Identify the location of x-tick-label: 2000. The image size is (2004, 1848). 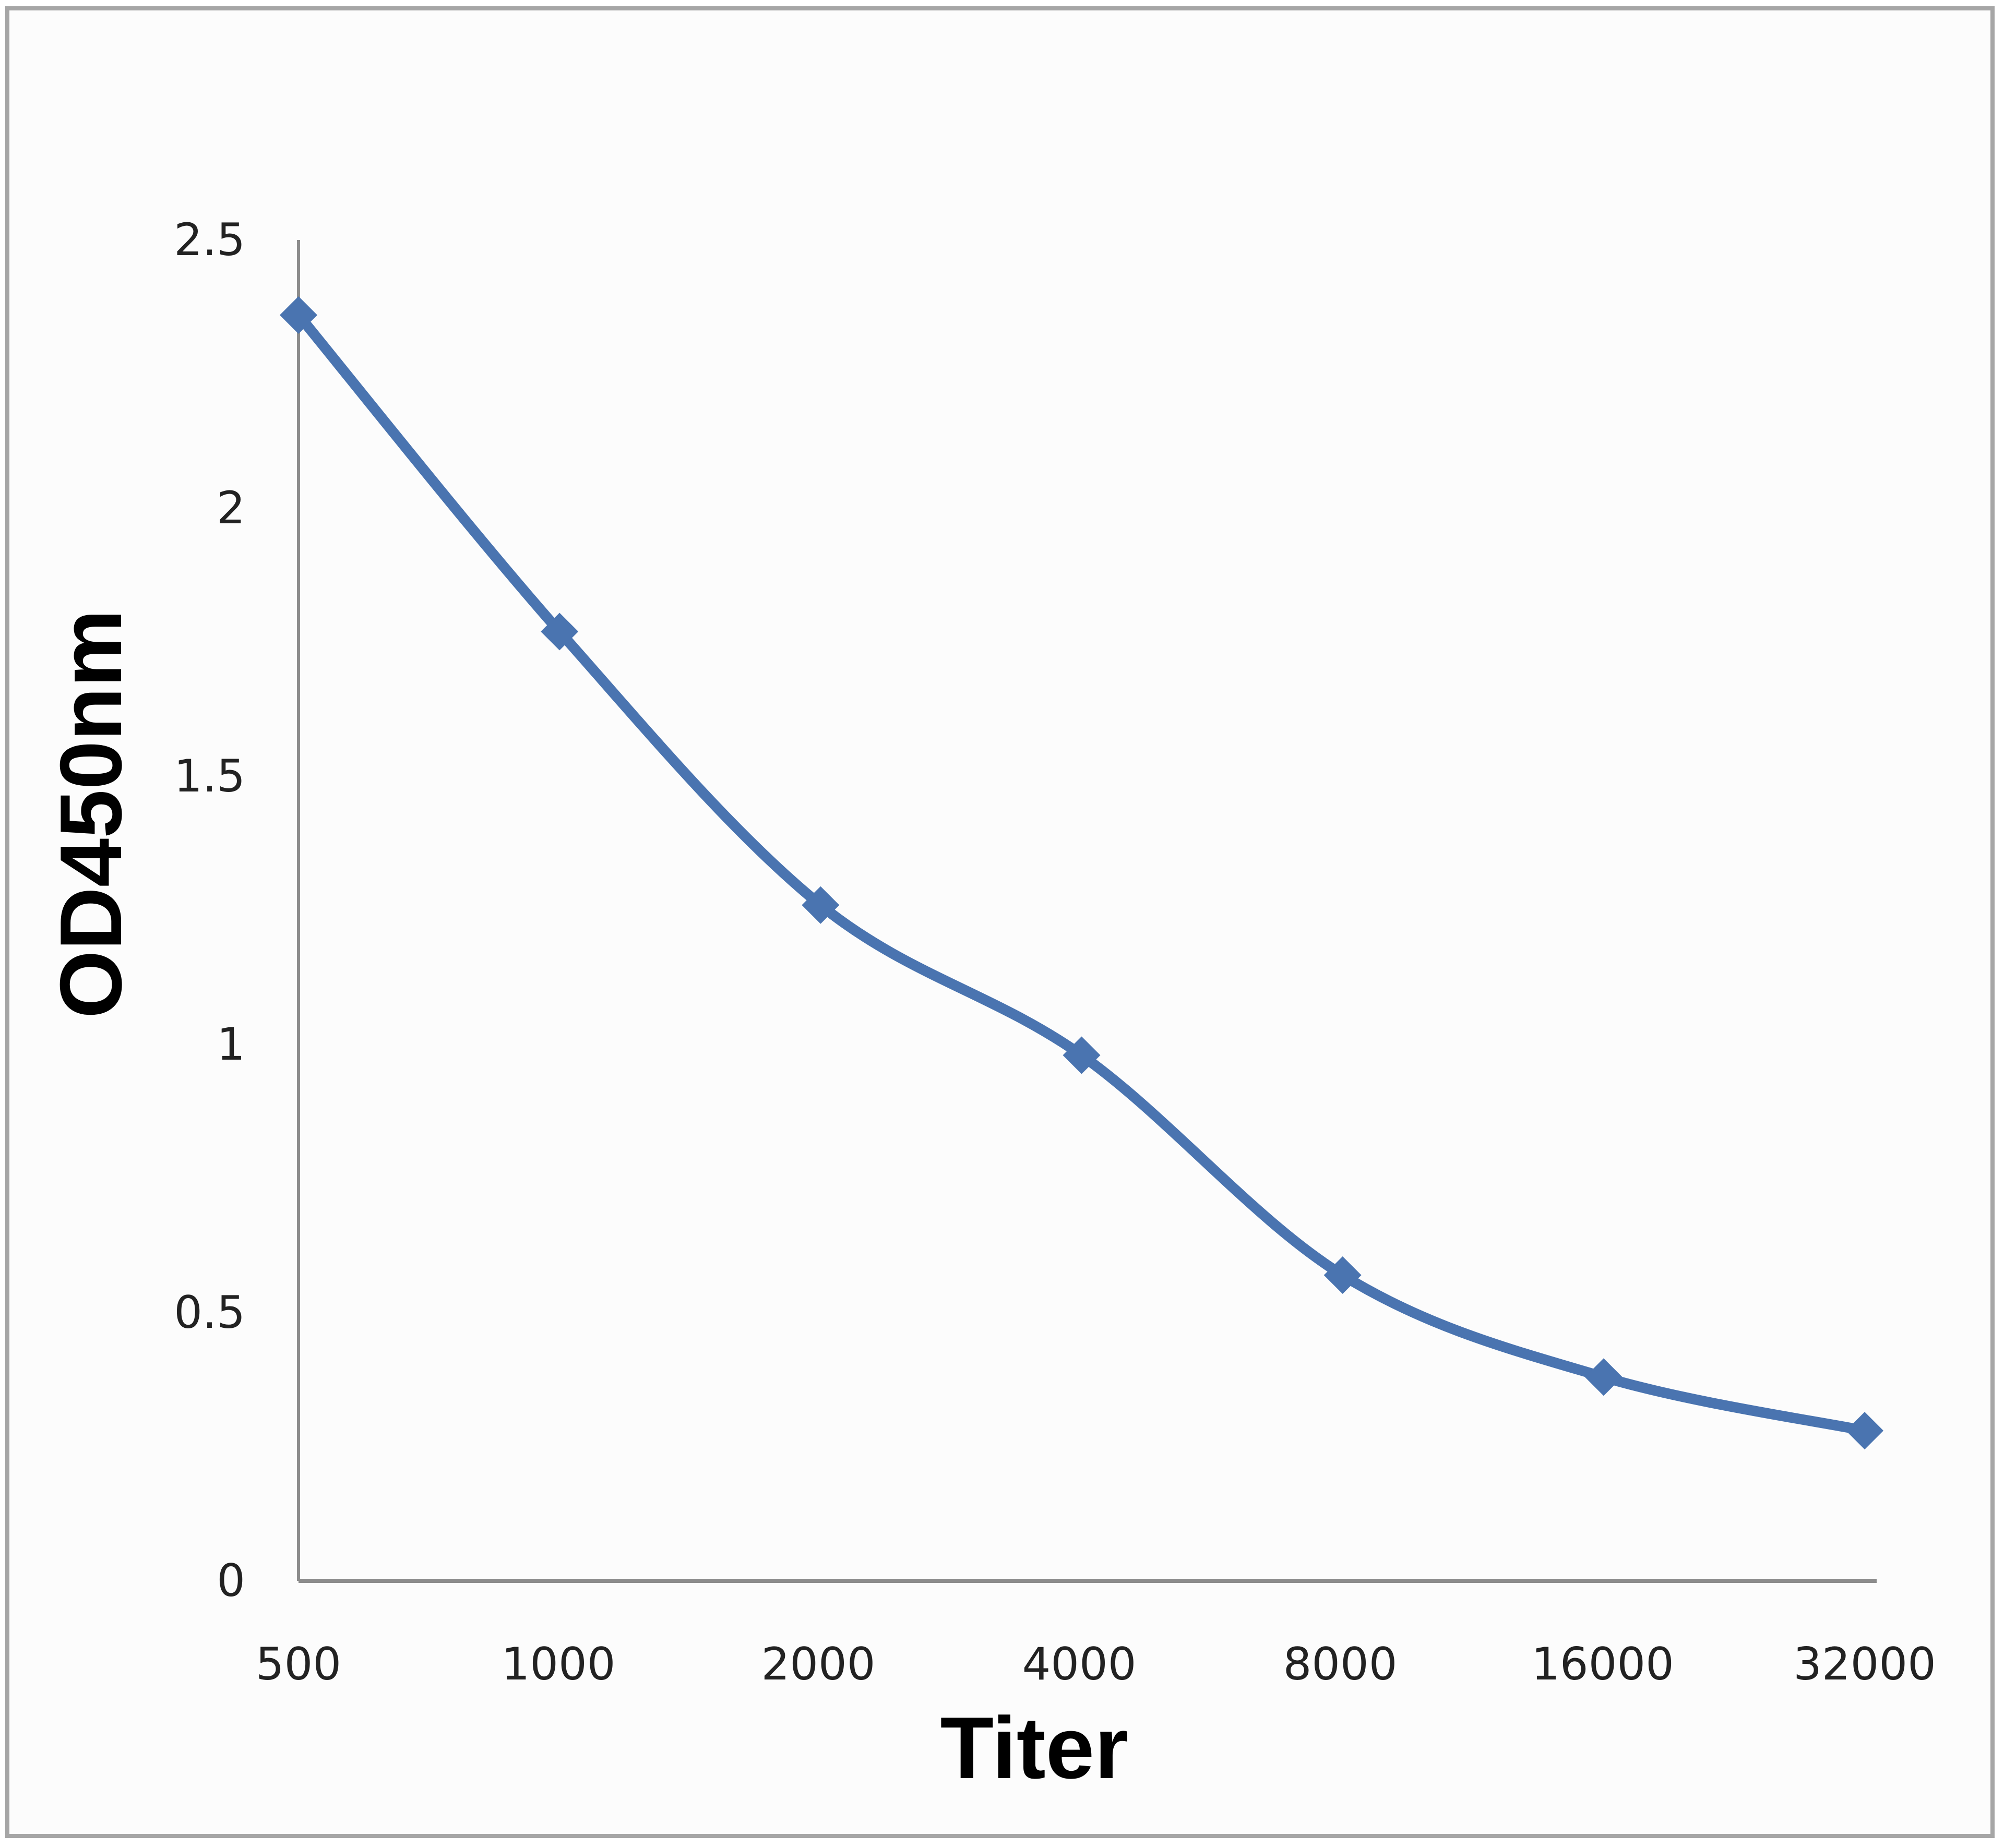
(818, 1664).